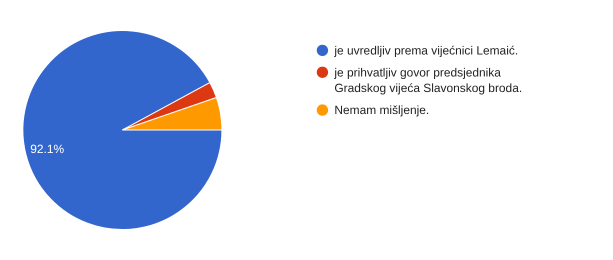  Describe the element at coordinates (427, 80) in the screenshot. I see `legend-label: je prihvatljiv govor predsjednika Gradskog vijeća Slavonskog broda.` at that location.